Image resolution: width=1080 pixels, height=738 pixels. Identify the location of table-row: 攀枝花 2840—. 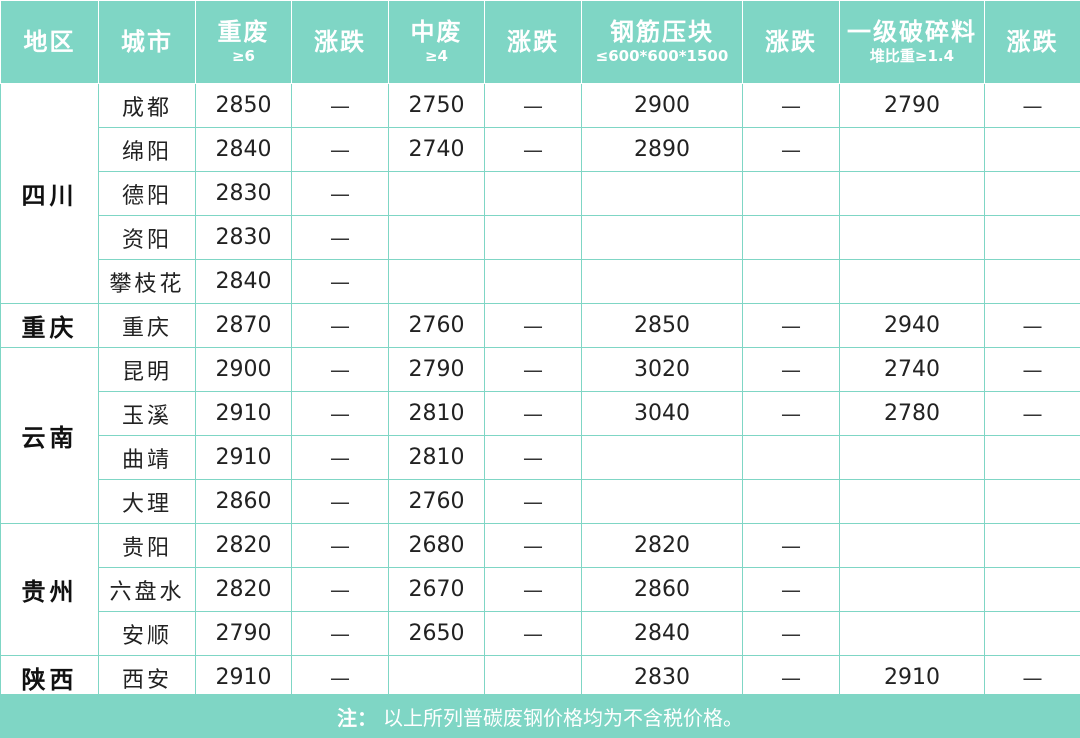
(540, 281).